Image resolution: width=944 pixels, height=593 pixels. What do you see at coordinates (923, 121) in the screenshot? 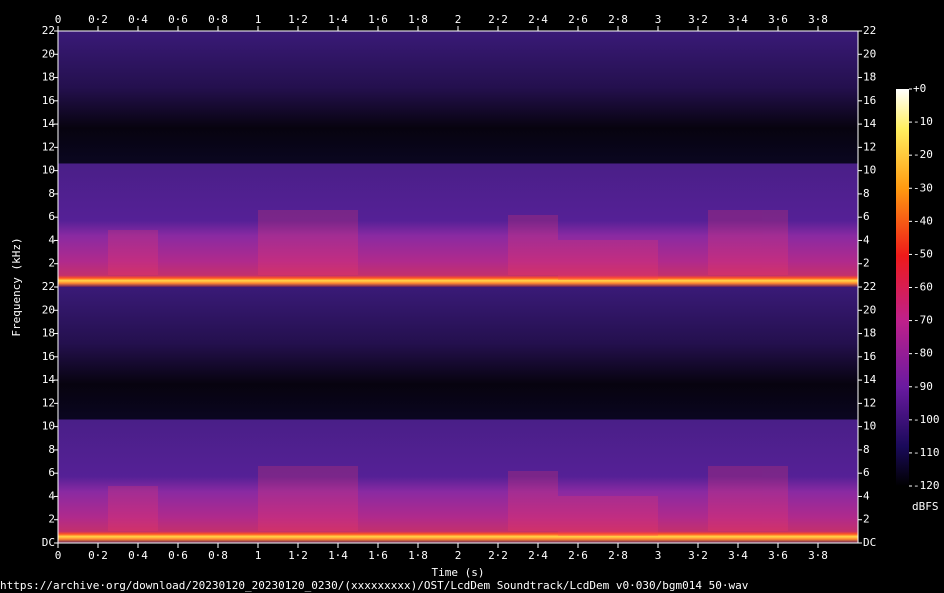
I see `colorbar-tick-label: -10` at bounding box center [923, 121].